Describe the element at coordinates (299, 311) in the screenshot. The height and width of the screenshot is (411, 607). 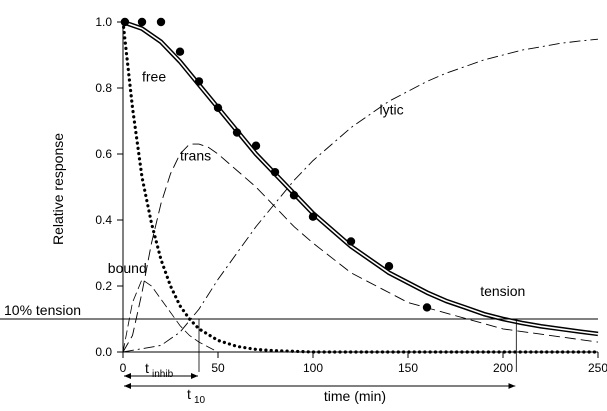
I see `ten-percent-threshold: 10% tension` at that location.